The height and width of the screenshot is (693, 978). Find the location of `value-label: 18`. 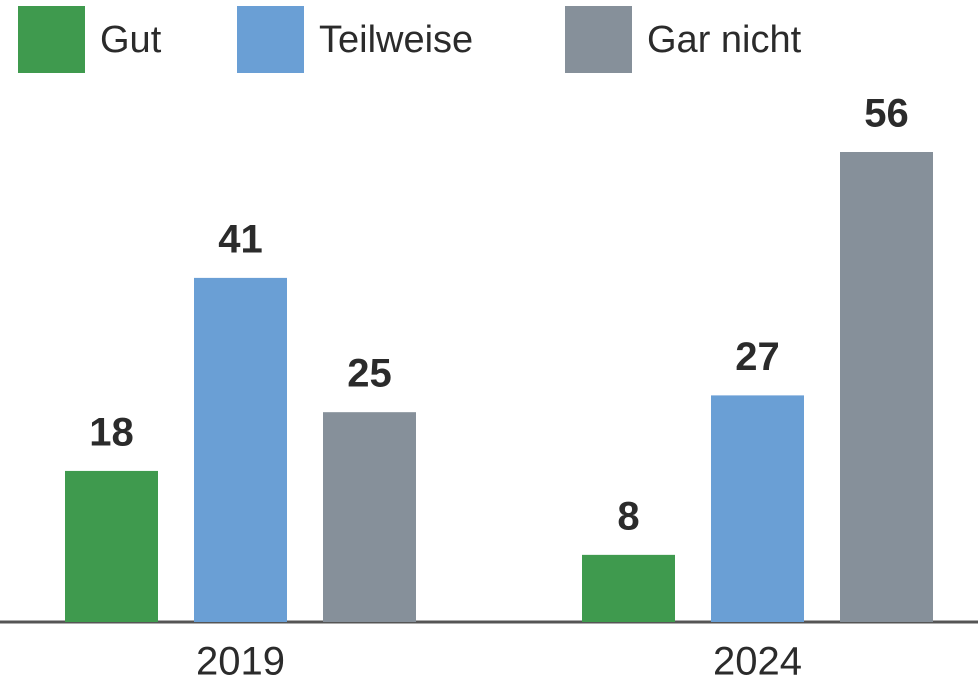

value-label: 18 is located at coordinates (111, 432).